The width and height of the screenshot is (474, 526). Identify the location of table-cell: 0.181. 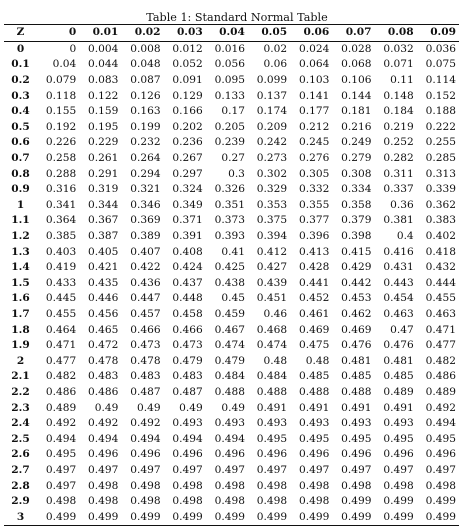
(356, 111).